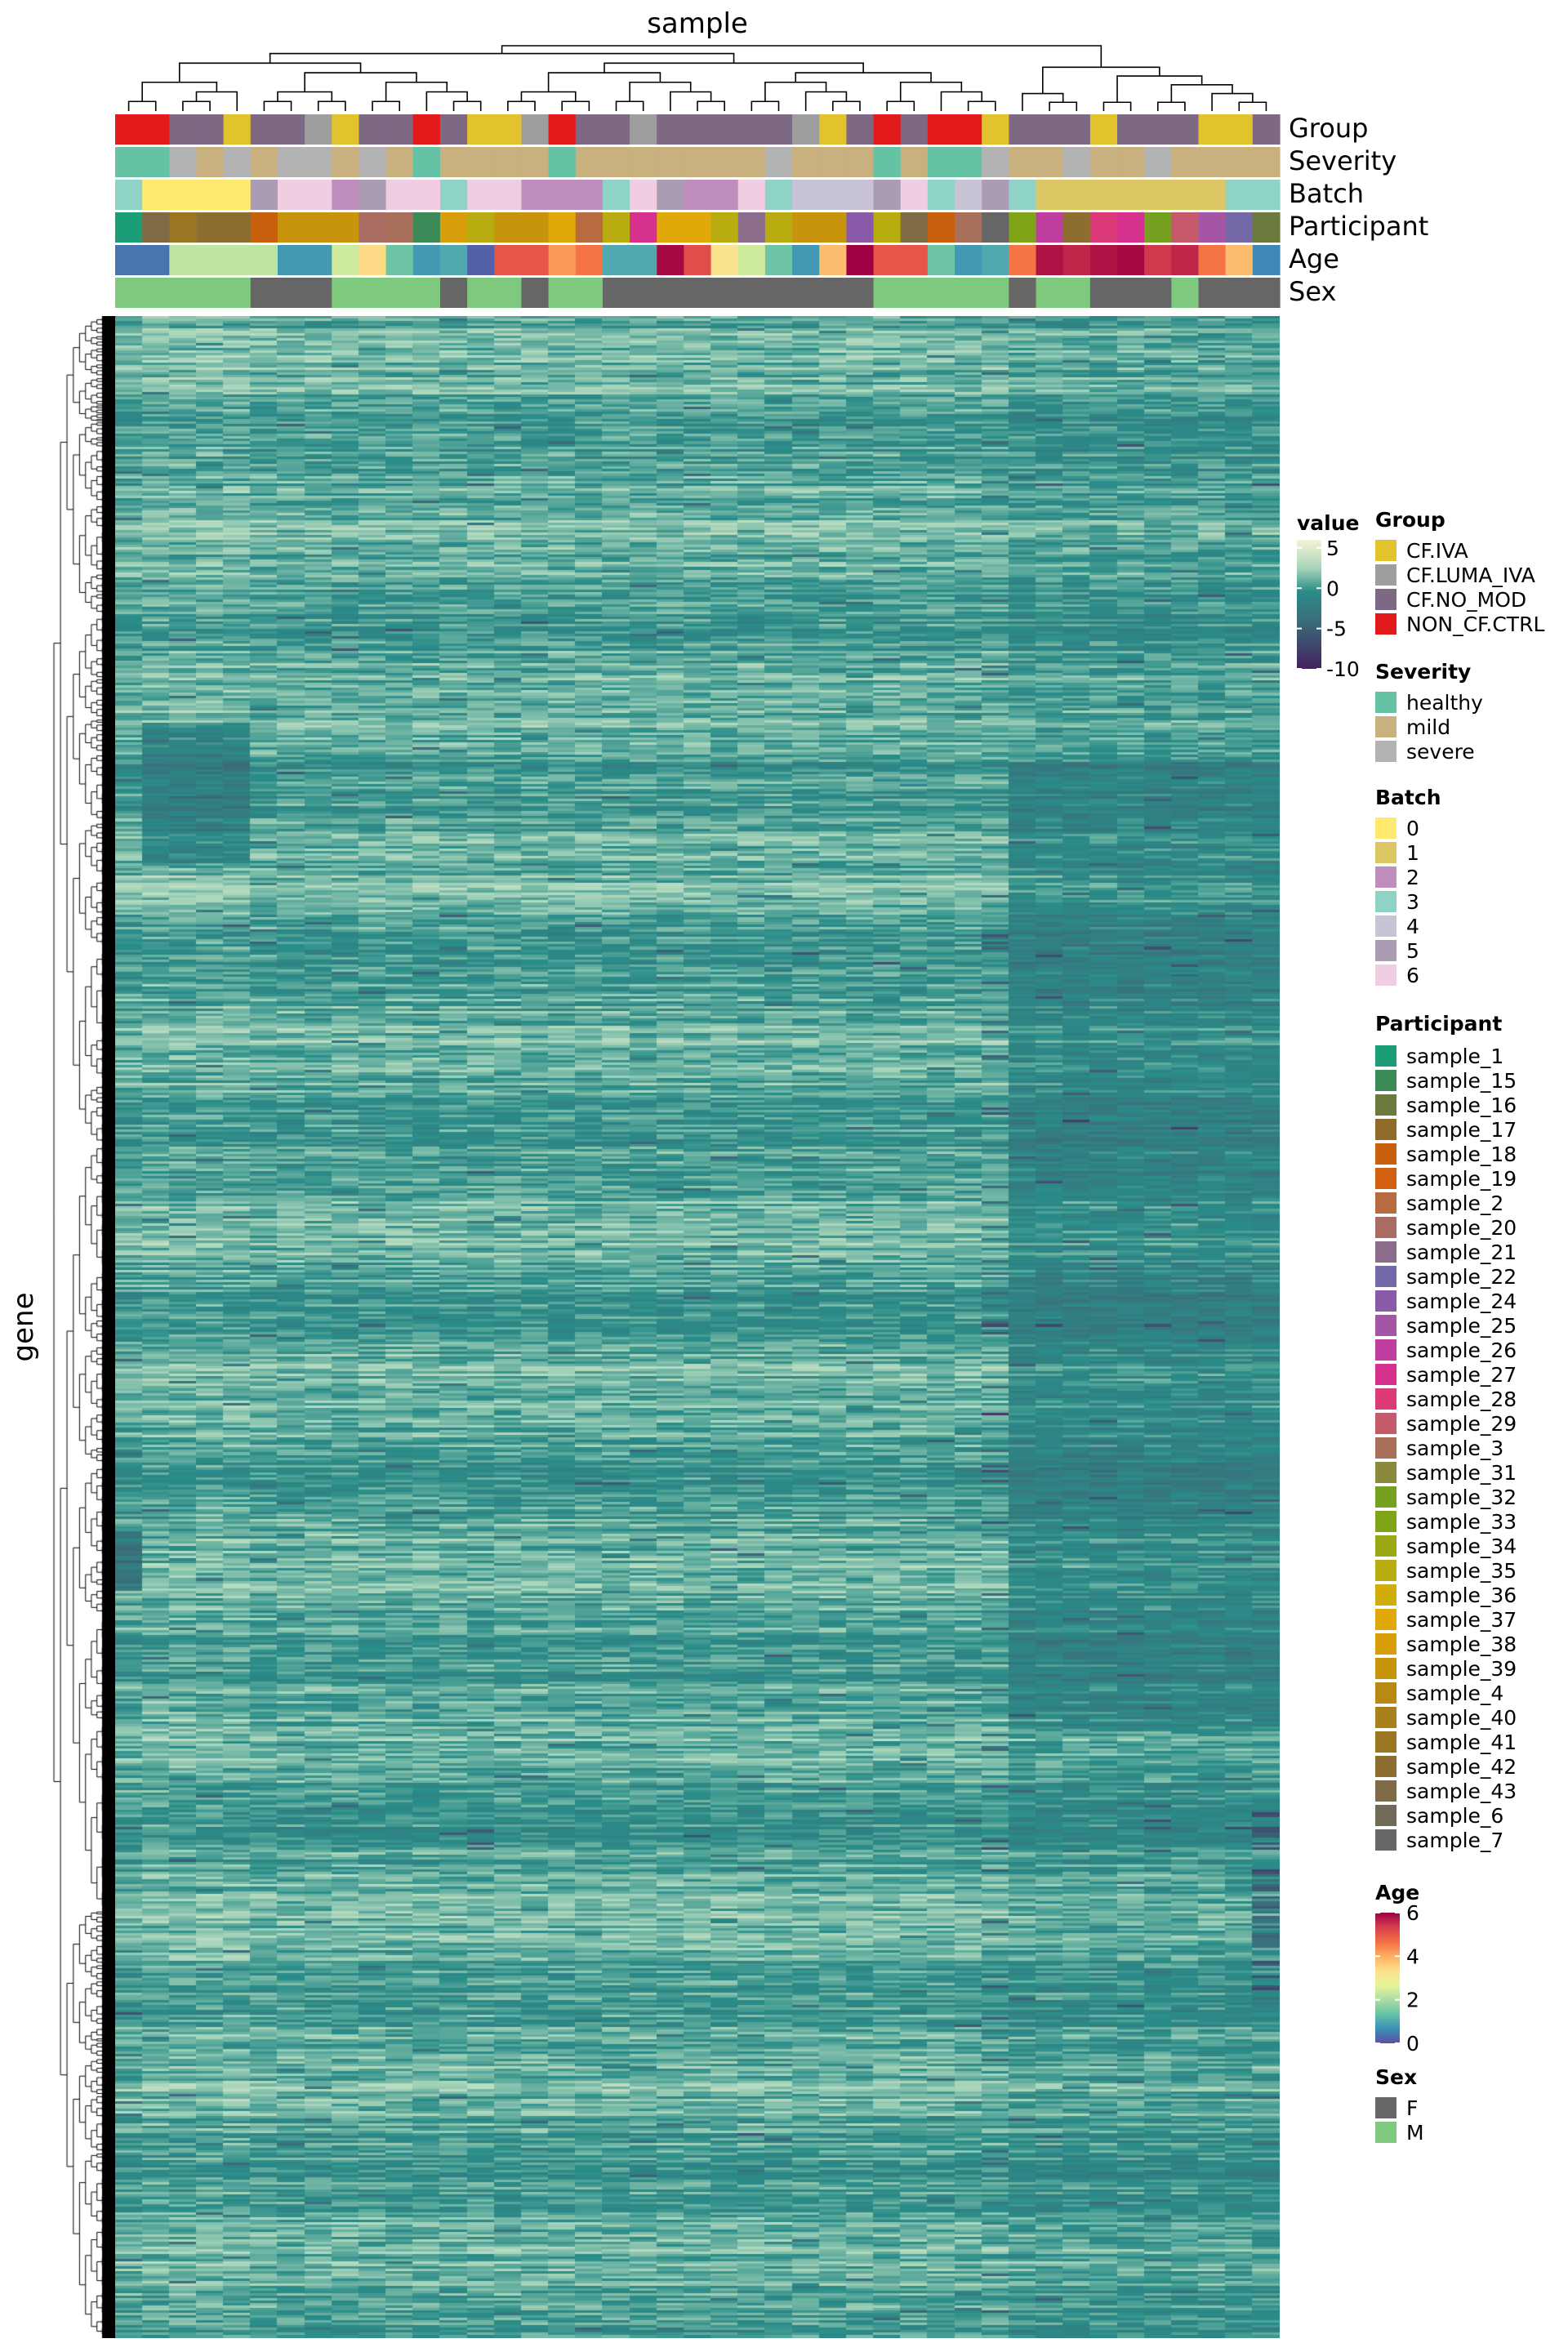 The width and height of the screenshot is (1568, 2352). What do you see at coordinates (1461, 1742) in the screenshot?
I see `legend-label-participant: sample_41` at bounding box center [1461, 1742].